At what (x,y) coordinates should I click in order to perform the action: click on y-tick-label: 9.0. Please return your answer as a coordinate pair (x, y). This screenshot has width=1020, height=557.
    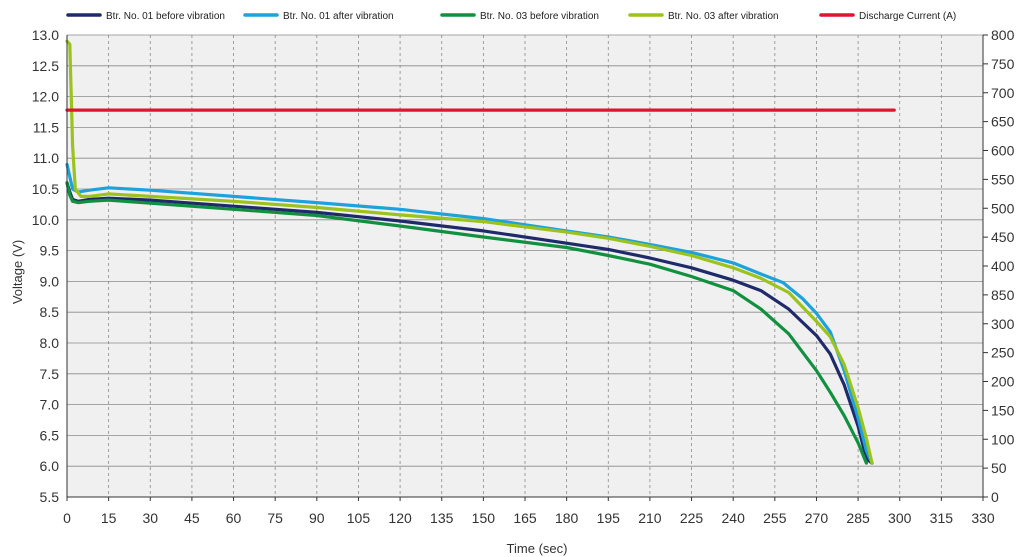
    Looking at the image, I should click on (50, 281).